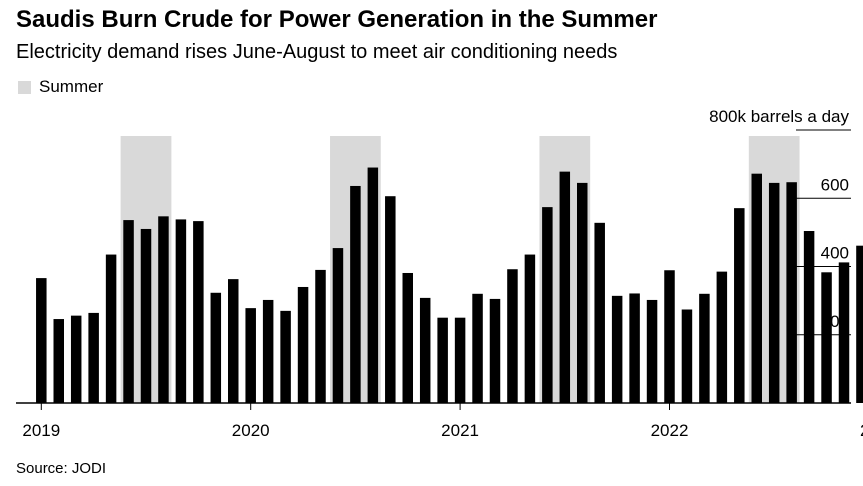 This screenshot has height=486, width=863. What do you see at coordinates (439, 421) in the screenshot?
I see `x-axis-layer: 2019 2020 2021 2022 2023` at bounding box center [439, 421].